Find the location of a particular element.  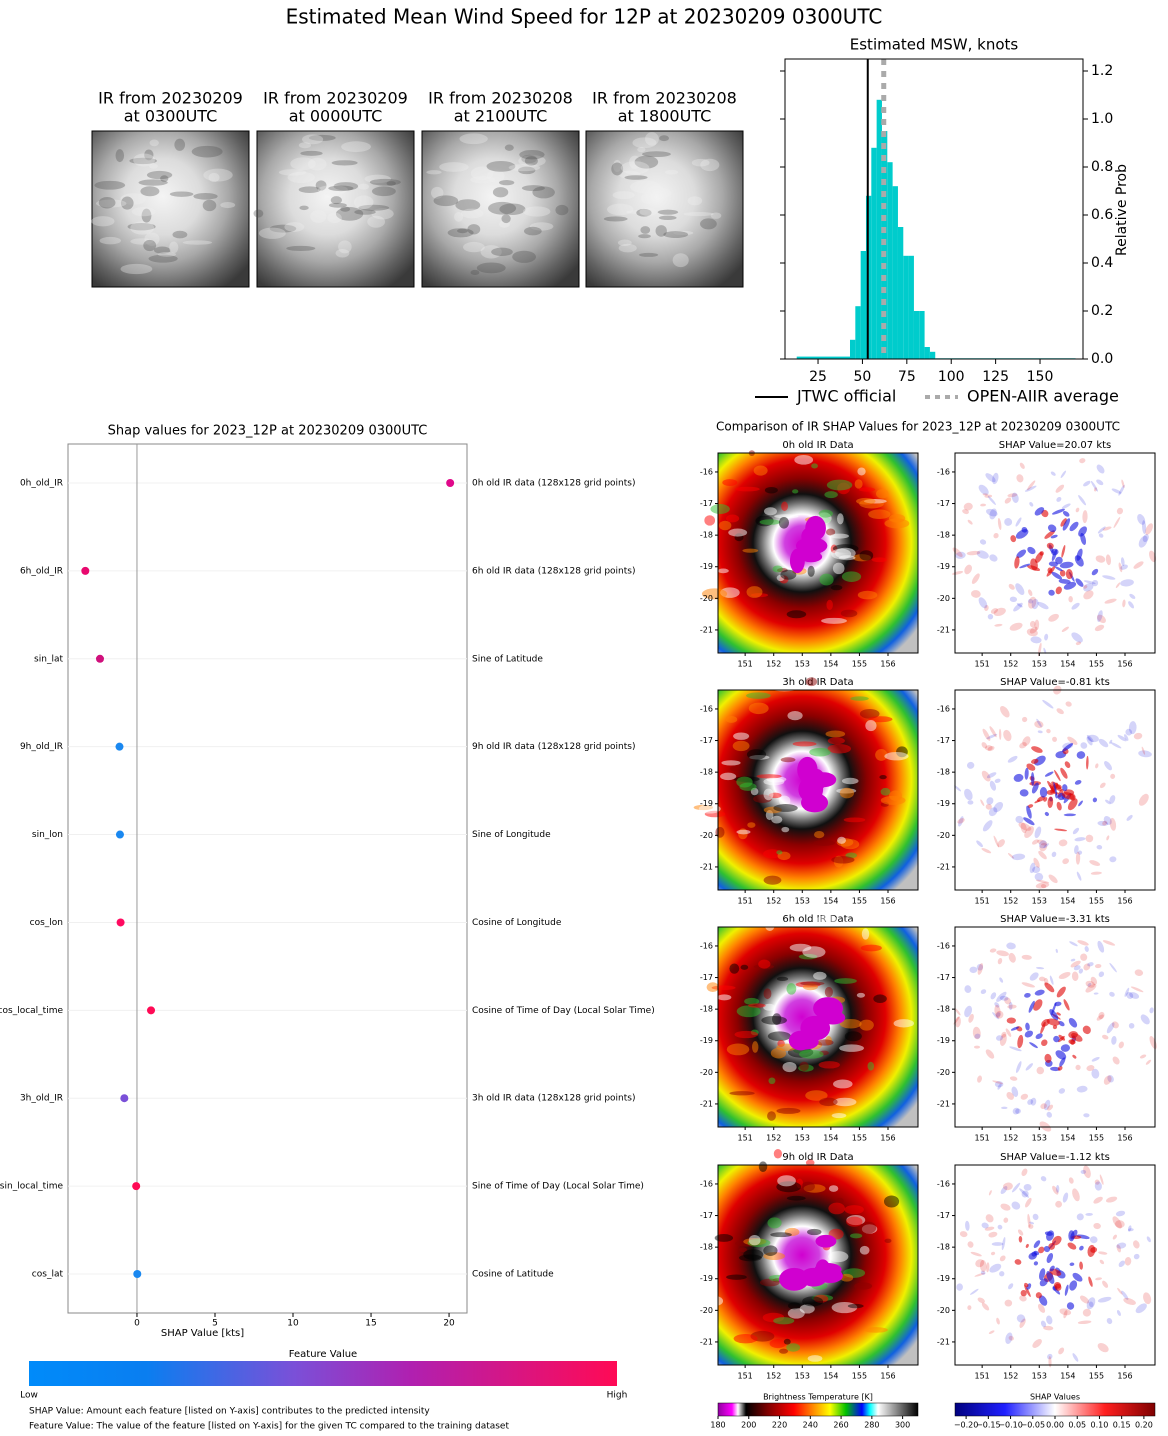

plot-frame is located at coordinates (934, 209).